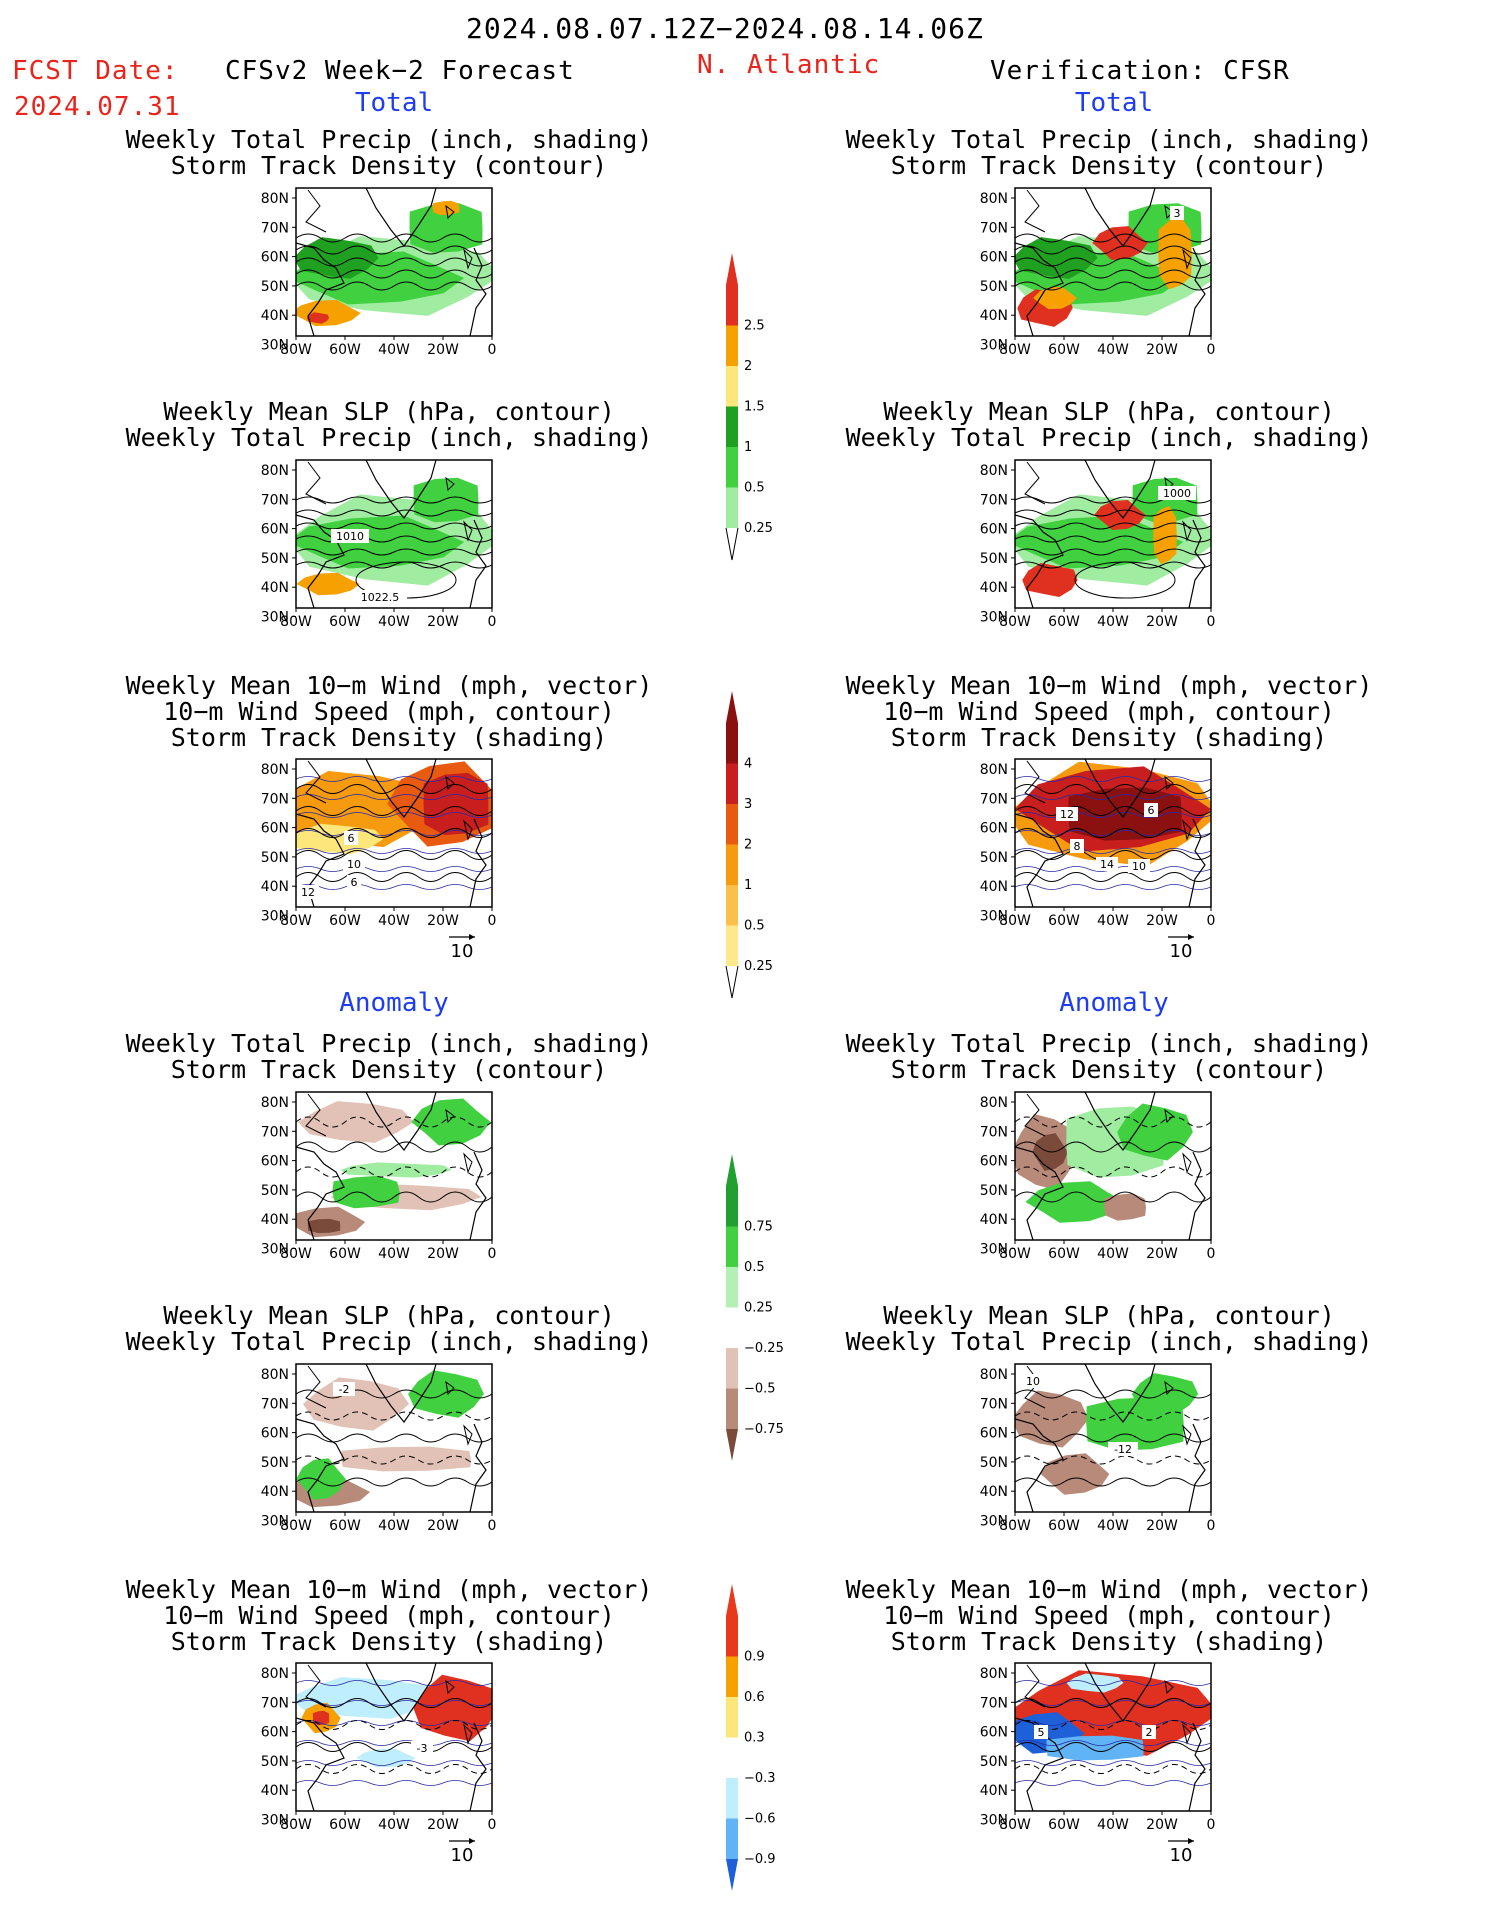 The image size is (1487, 1925). What do you see at coordinates (324, 1226) in the screenshot?
I see `anom-shade-brown-dark` at bounding box center [324, 1226].